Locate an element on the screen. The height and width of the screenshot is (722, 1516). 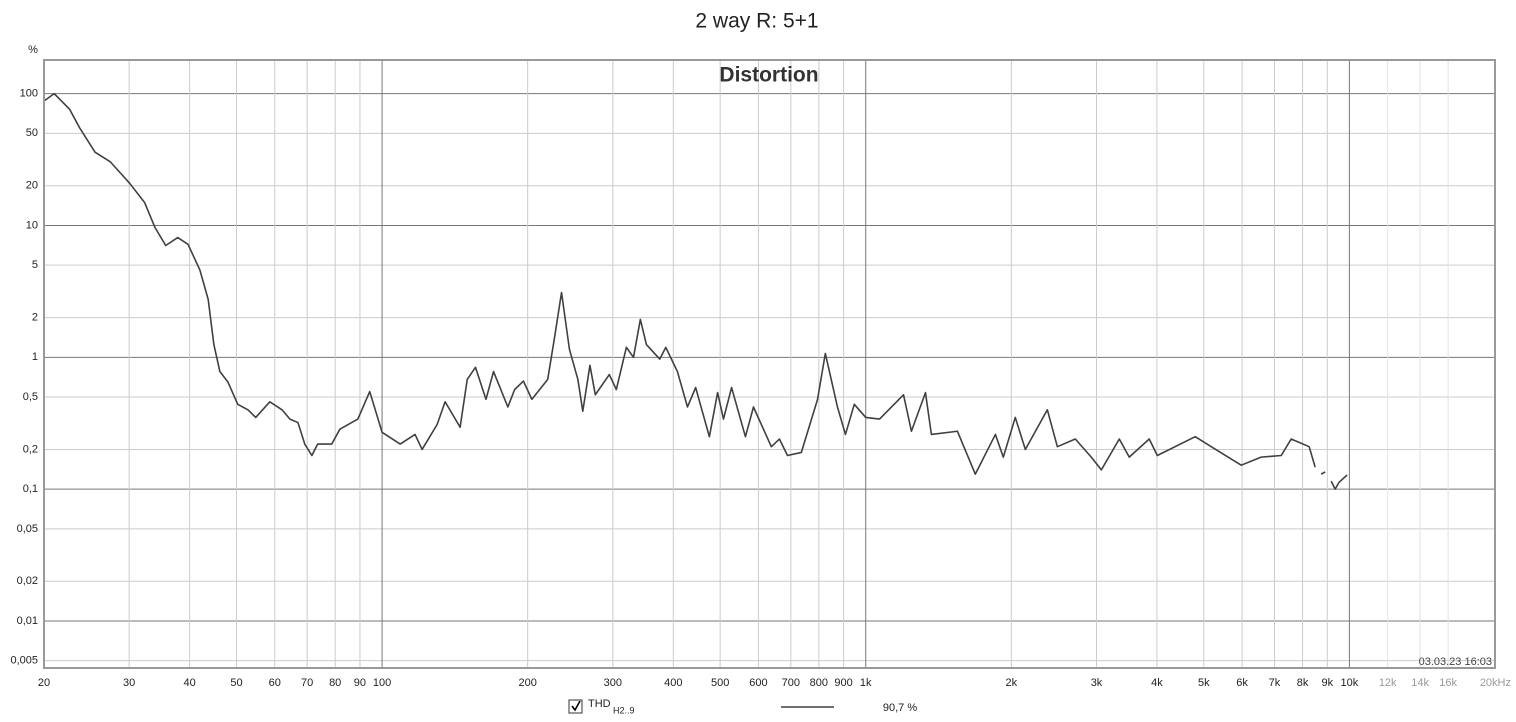
x-tick-label: 8k is located at coordinates (1303, 683).